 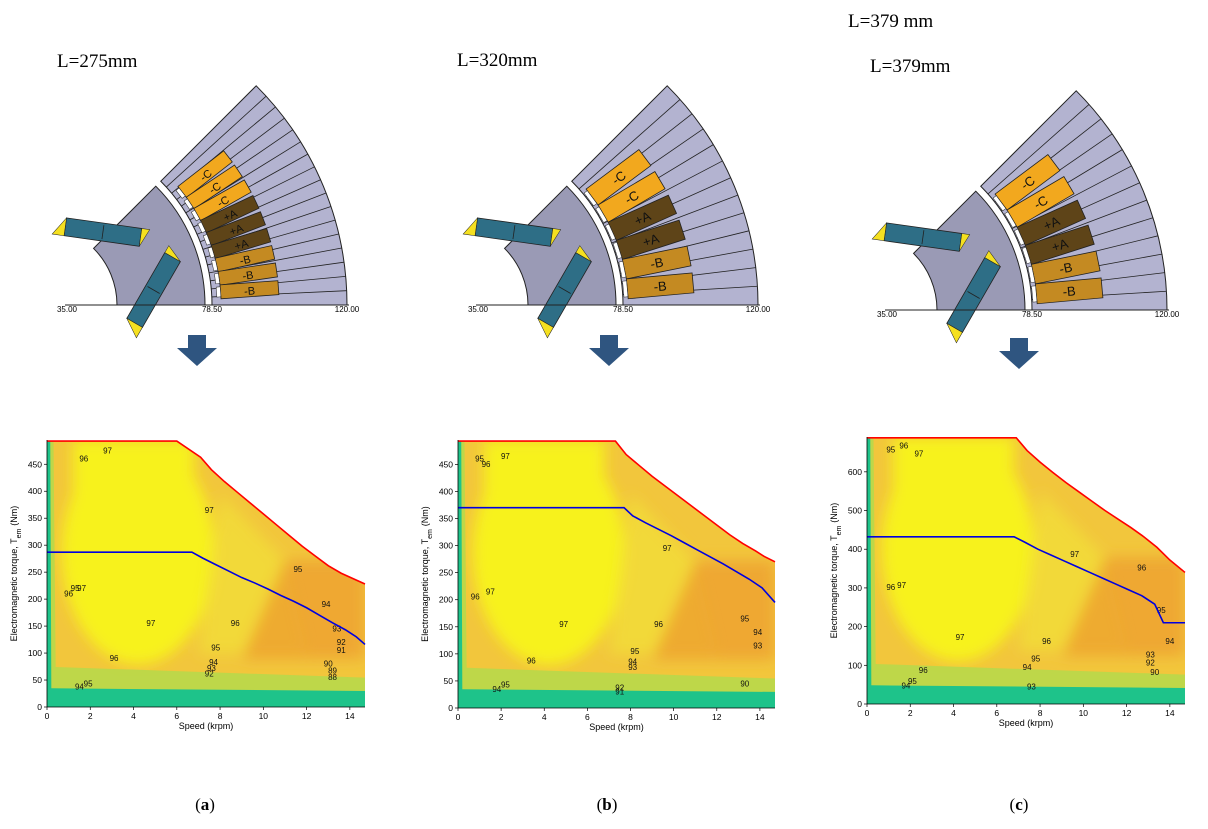 I want to click on y-tick-label: 450, so click(x=446, y=464).